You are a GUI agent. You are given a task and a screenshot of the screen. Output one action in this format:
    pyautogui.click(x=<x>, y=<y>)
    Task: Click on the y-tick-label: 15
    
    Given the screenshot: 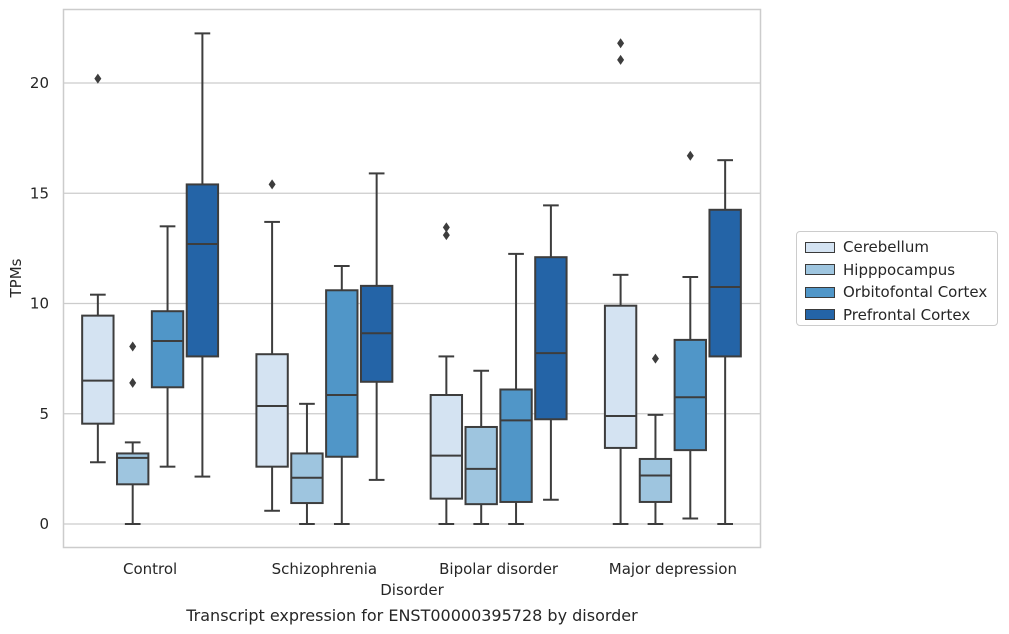 What is the action you would take?
    pyautogui.click(x=39, y=193)
    